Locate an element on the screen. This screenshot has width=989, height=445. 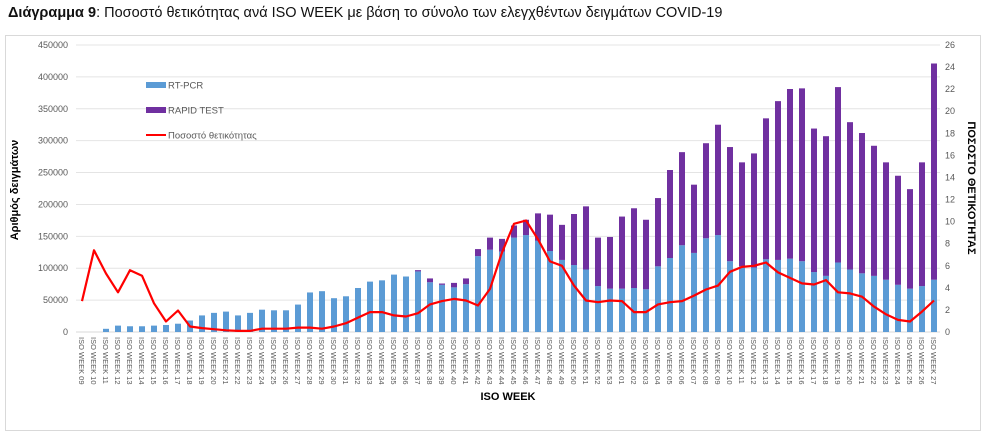
y2-tick-label: 2 is located at coordinates (947, 310).